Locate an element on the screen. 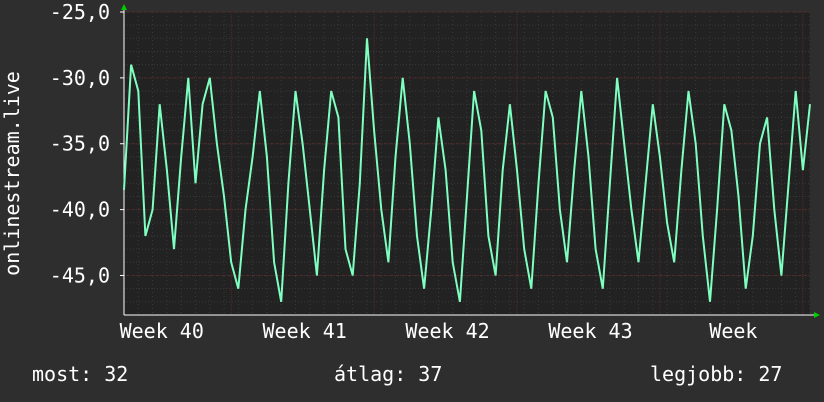 The image size is (824, 402). x-tick-label: Week 41 is located at coordinates (304, 331).